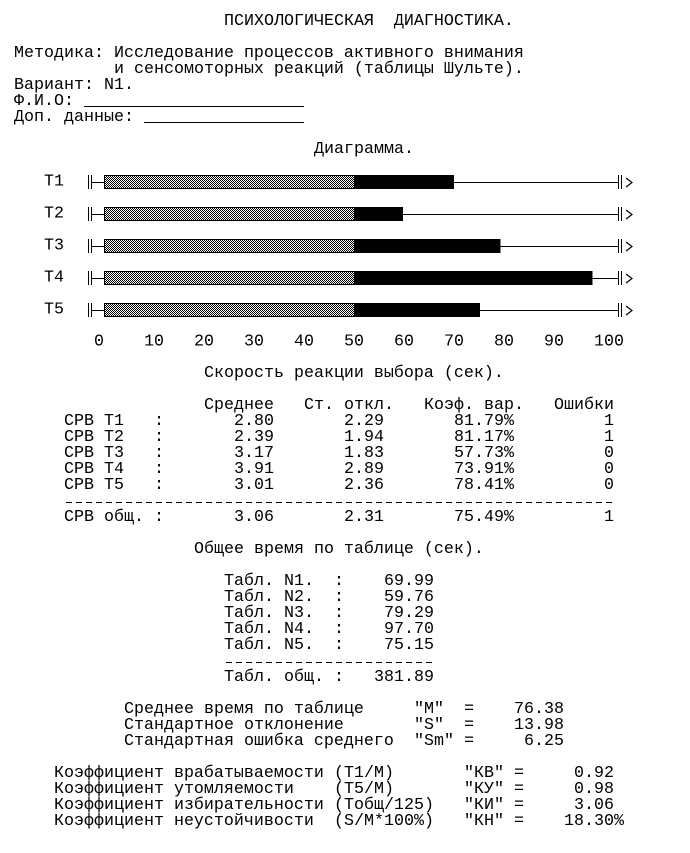 This screenshot has width=690, height=853. What do you see at coordinates (54, 246) in the screenshot?
I see `category-label-3: T3` at bounding box center [54, 246].